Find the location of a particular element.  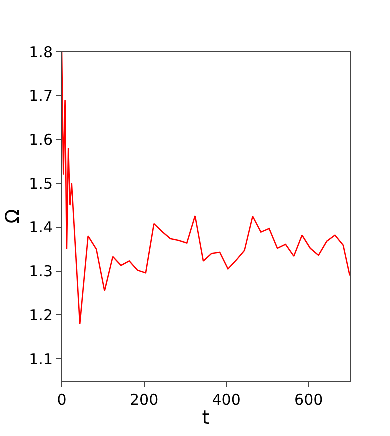

y-tick-label: 1.2 is located at coordinates (41, 315).